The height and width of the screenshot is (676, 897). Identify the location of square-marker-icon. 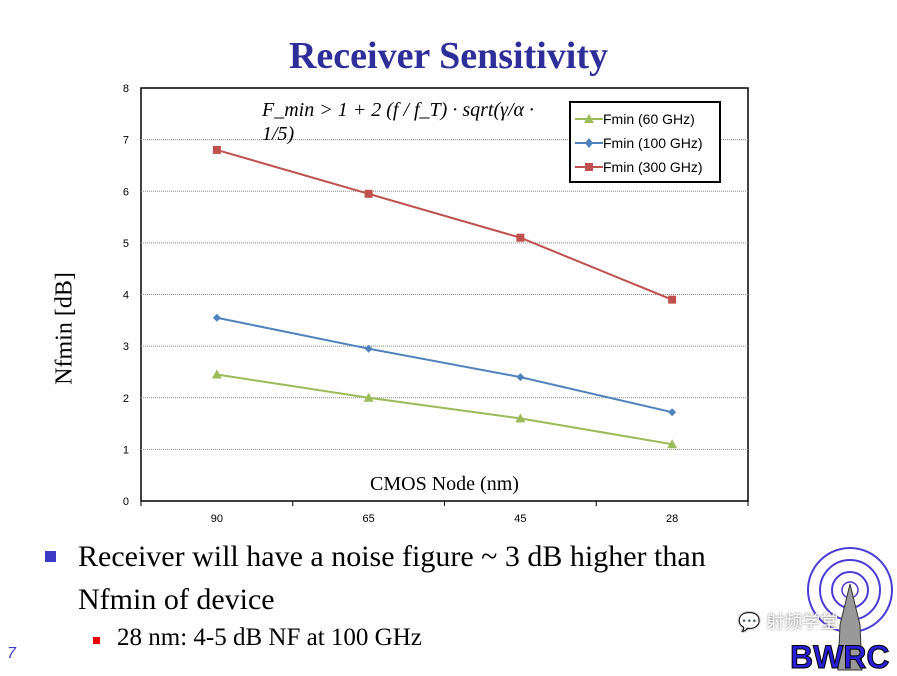
(589, 167).